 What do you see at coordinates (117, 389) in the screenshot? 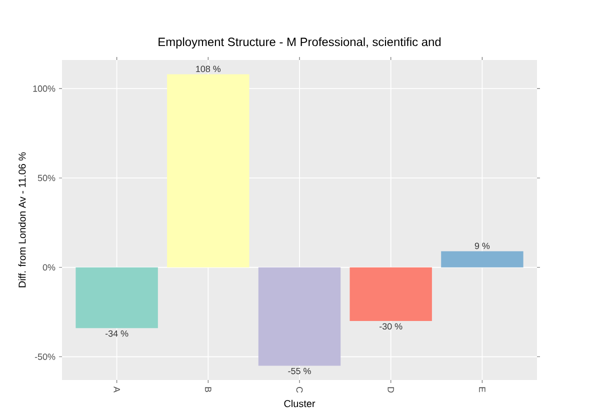
I see `x-tick-label: A` at bounding box center [117, 389].